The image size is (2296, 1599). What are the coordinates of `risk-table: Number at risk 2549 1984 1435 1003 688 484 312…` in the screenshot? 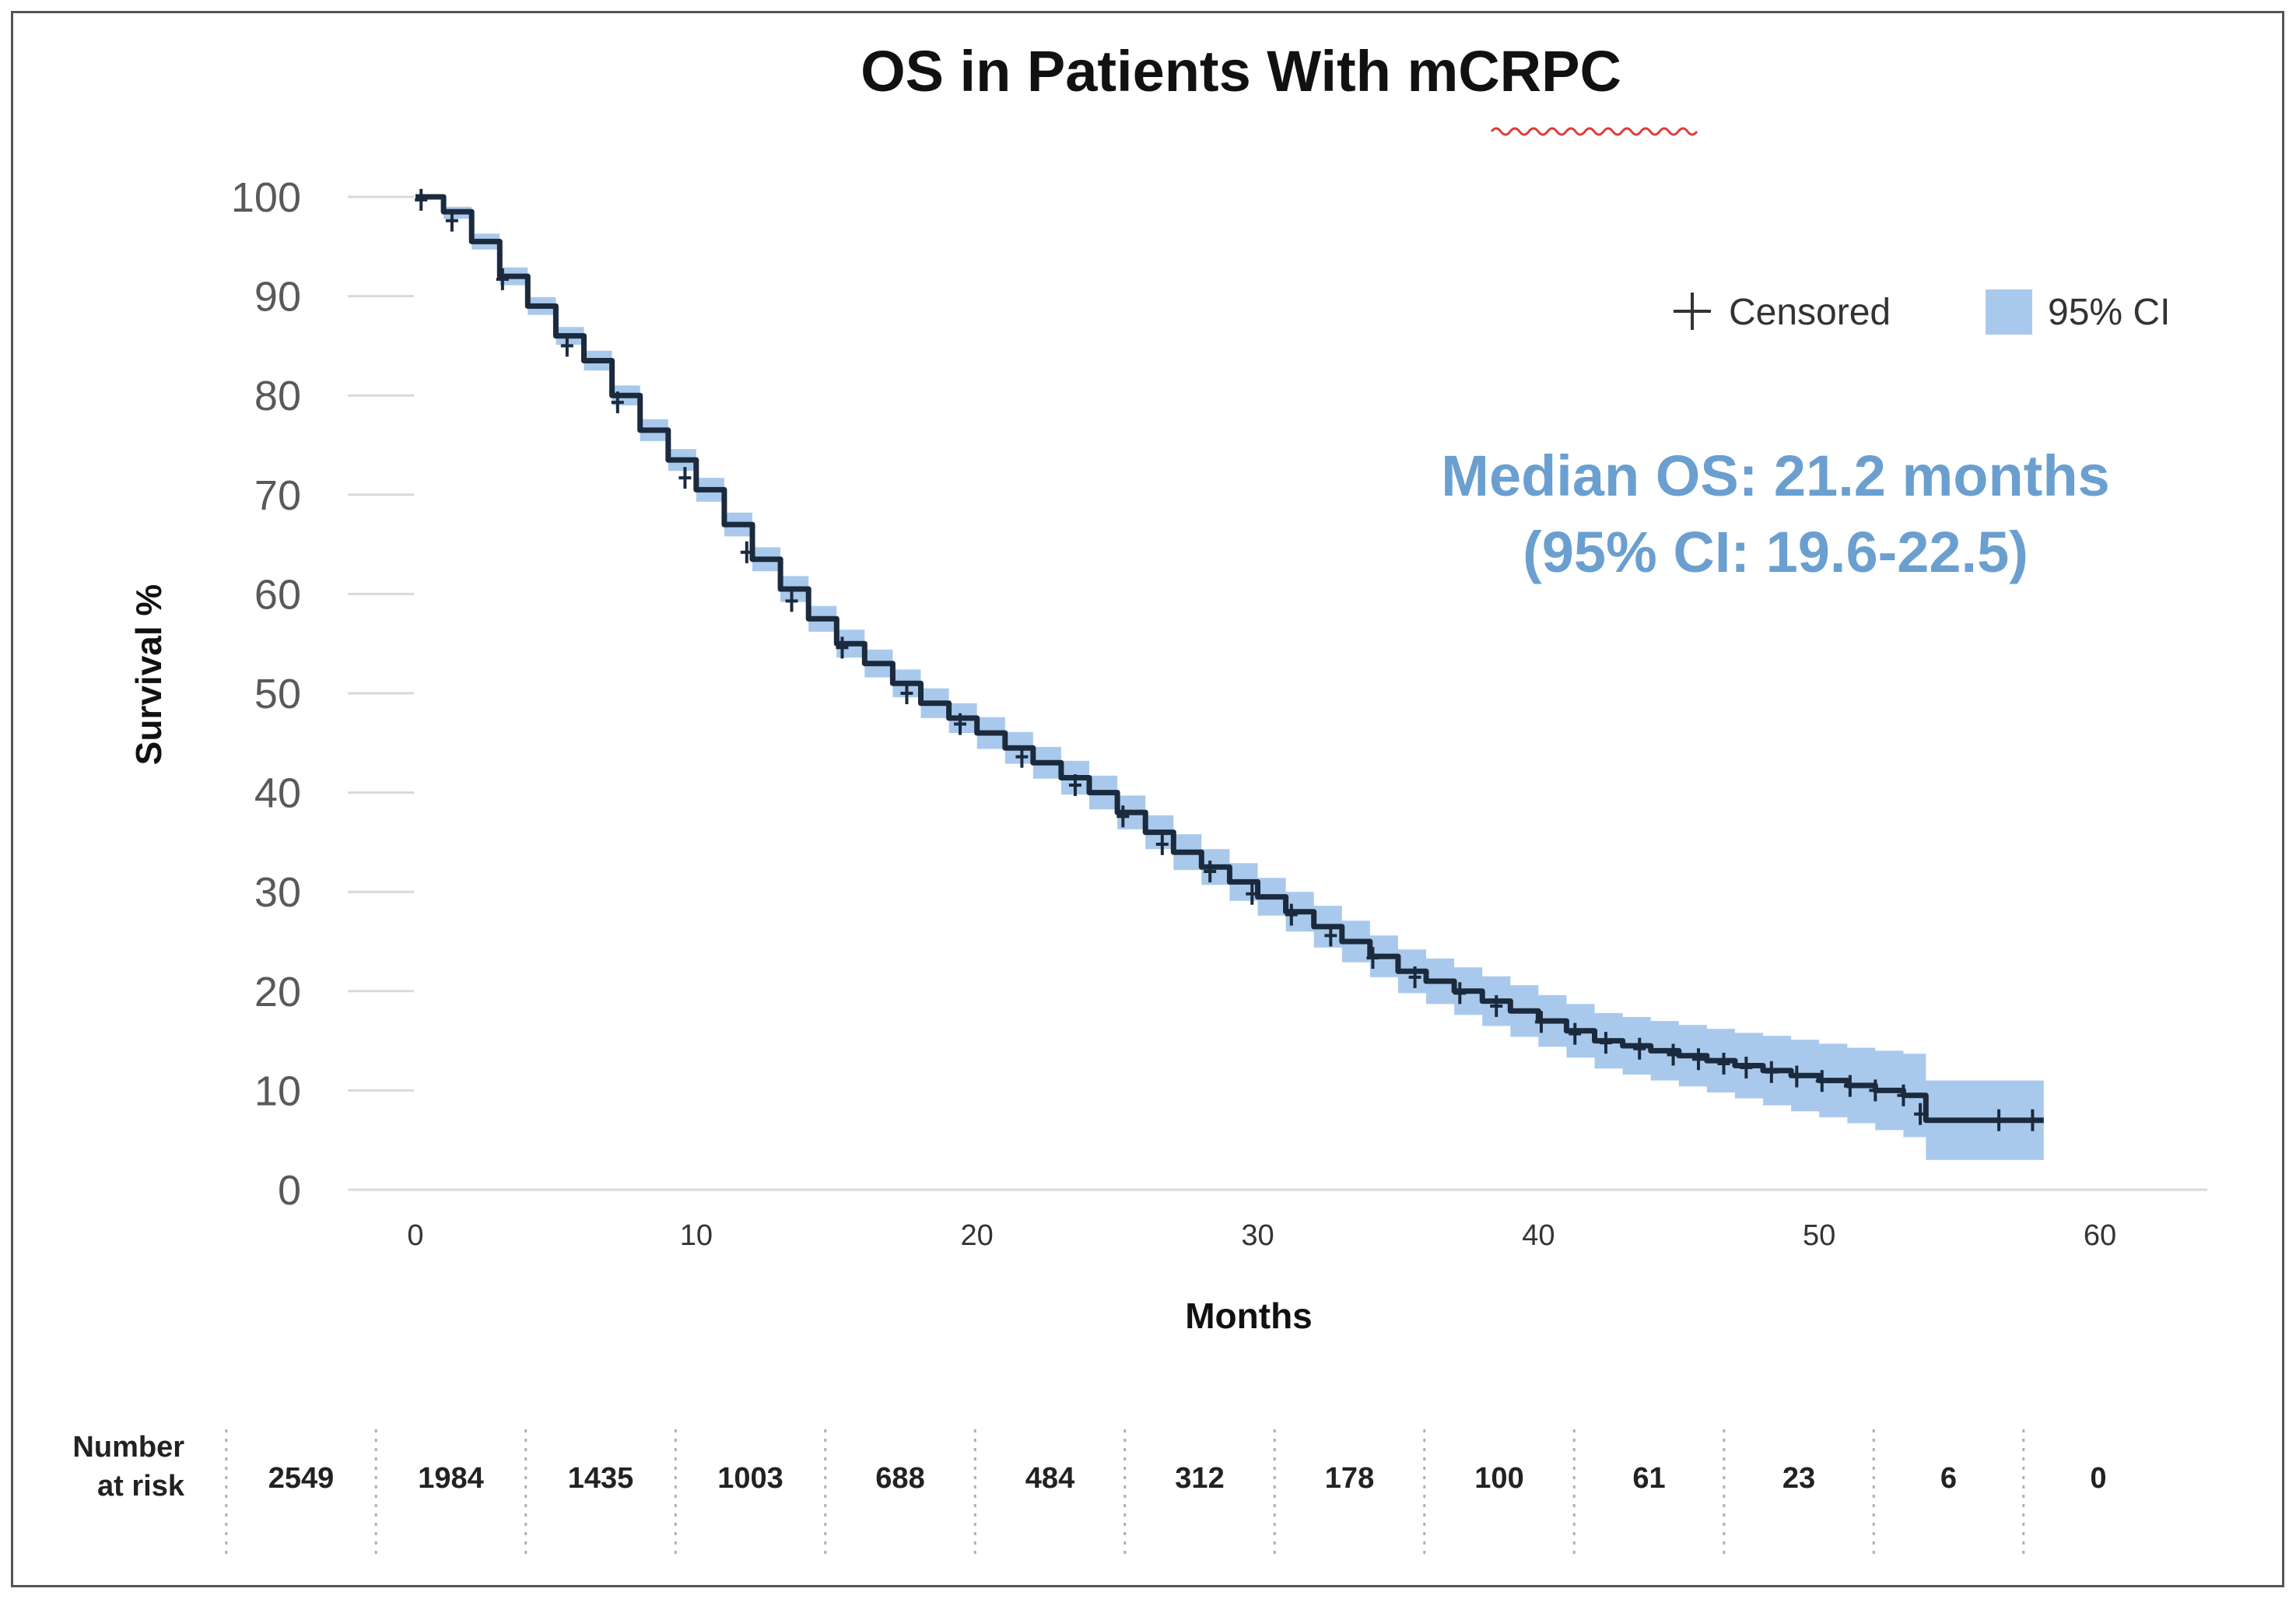 It's located at (1089, 1491).